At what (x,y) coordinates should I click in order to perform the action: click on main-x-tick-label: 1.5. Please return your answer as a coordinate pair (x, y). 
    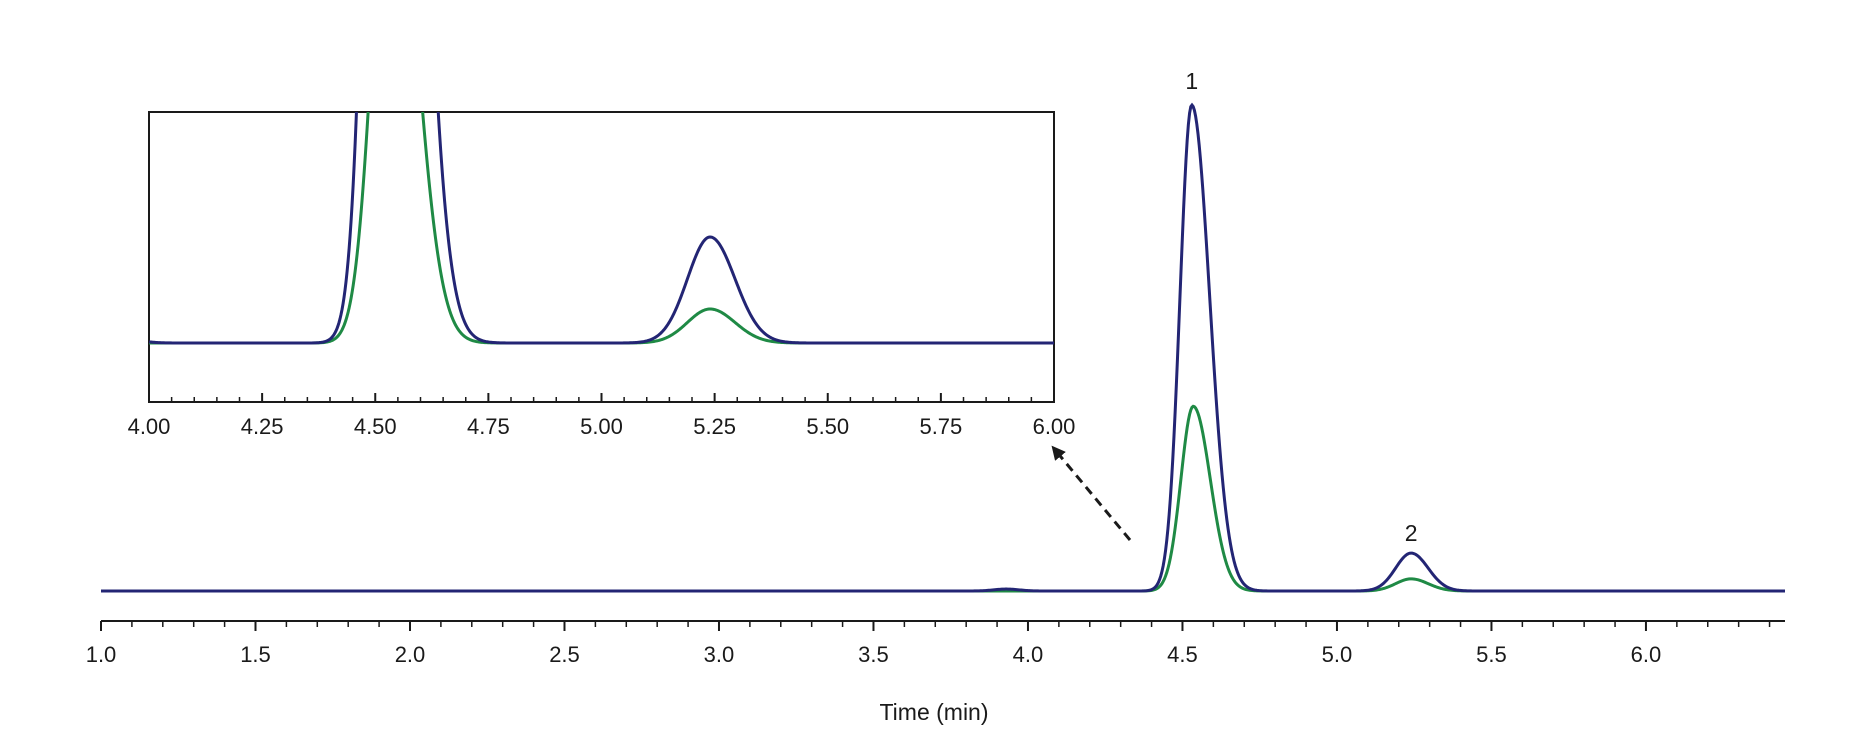
    Looking at the image, I should click on (255, 654).